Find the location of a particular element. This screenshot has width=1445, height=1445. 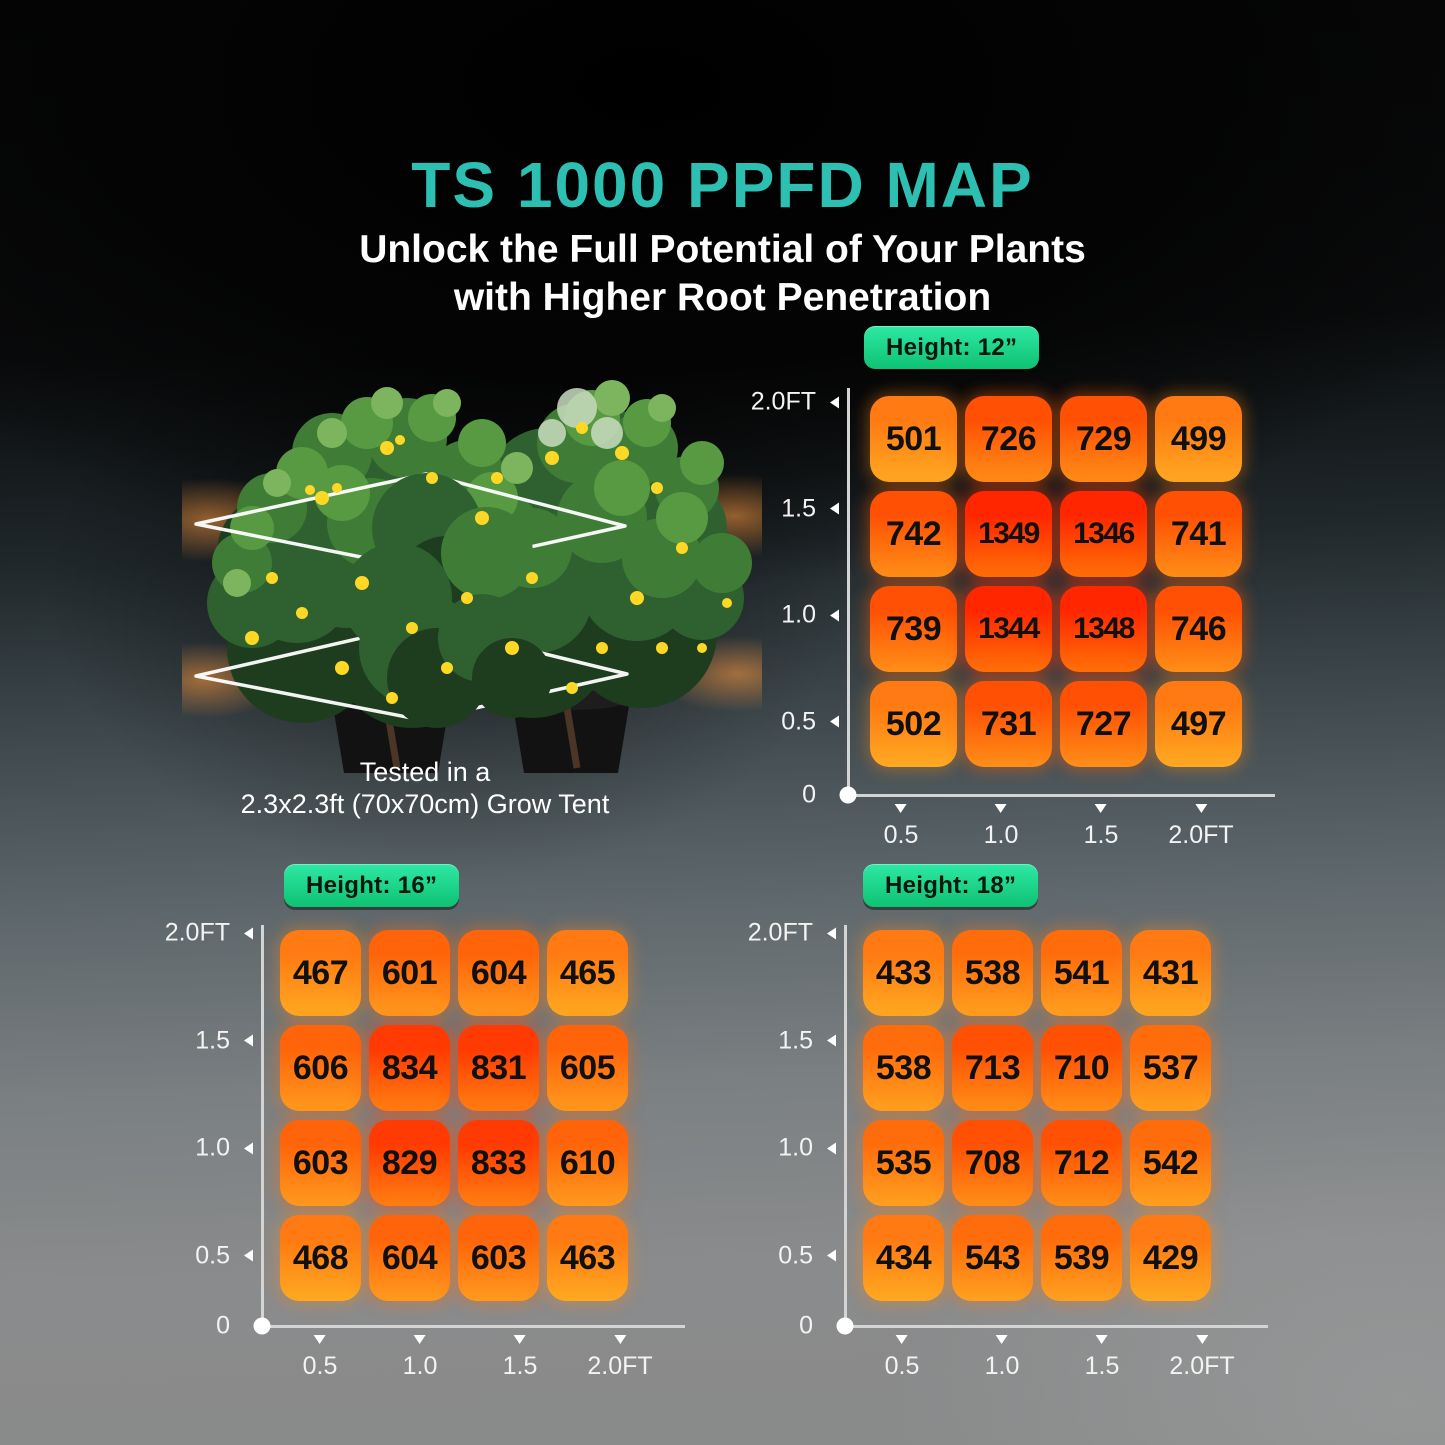

ppfd-cell: 710 is located at coordinates (1081, 1068).